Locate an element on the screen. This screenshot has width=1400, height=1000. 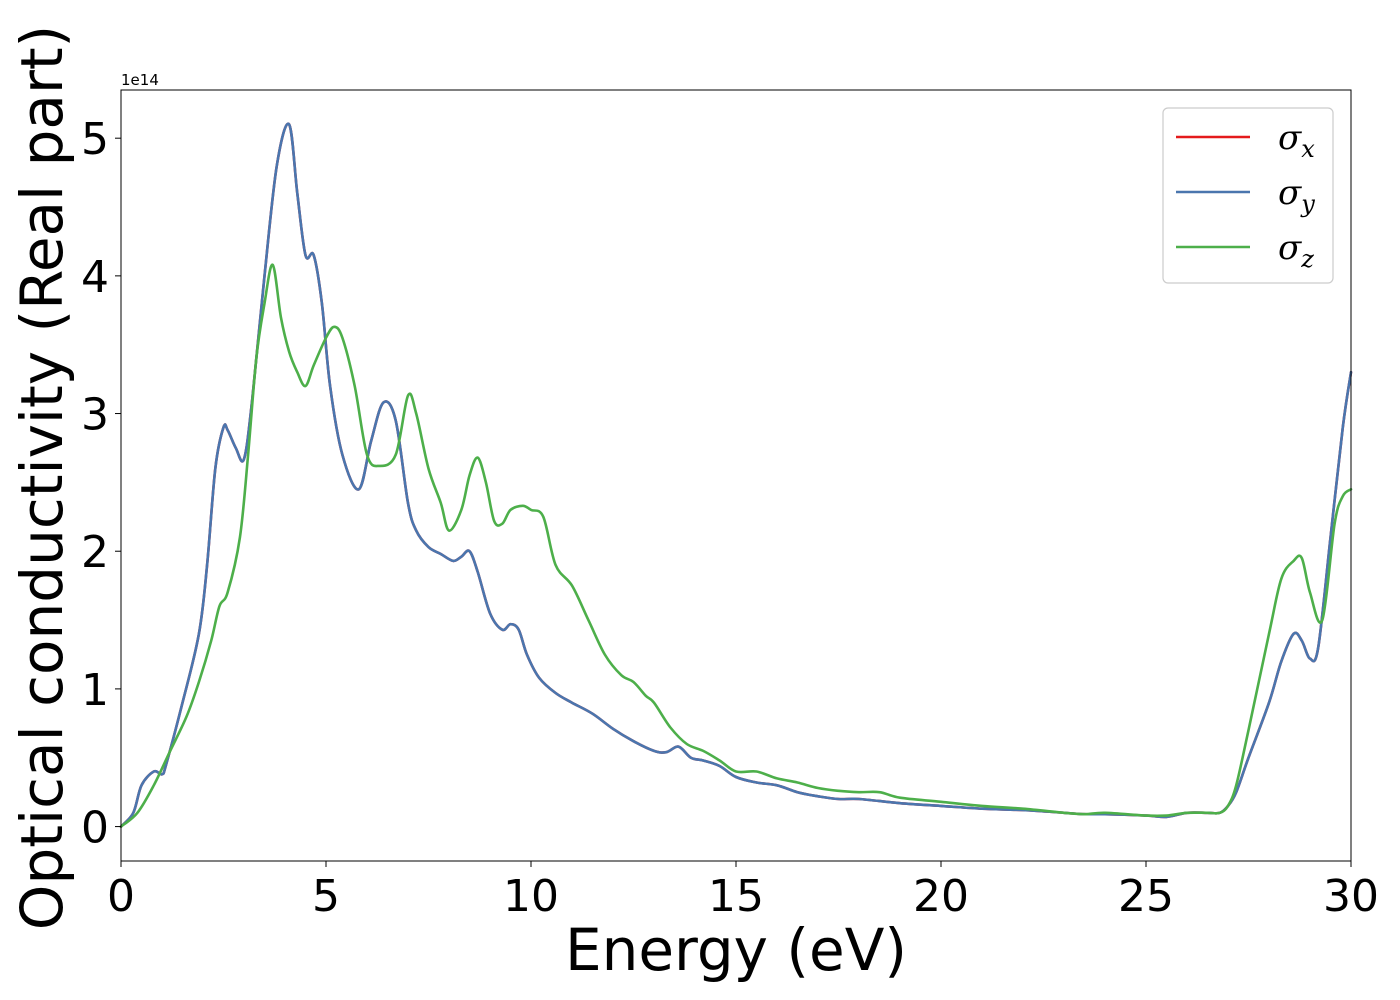
legend-item-x: σx is located at coordinates (1245, 140).